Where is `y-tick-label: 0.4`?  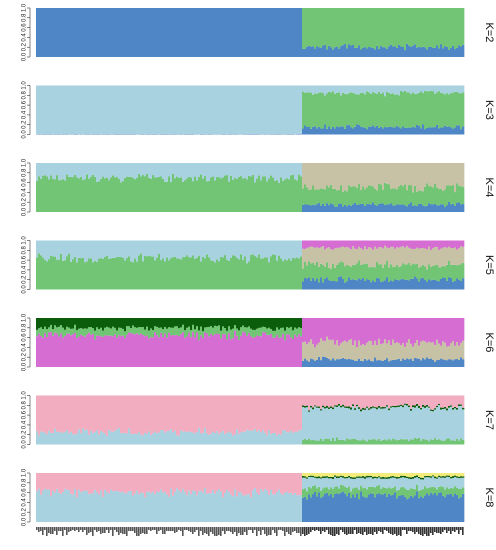
y-tick-label: 0.4 is located at coordinates (25, 502).